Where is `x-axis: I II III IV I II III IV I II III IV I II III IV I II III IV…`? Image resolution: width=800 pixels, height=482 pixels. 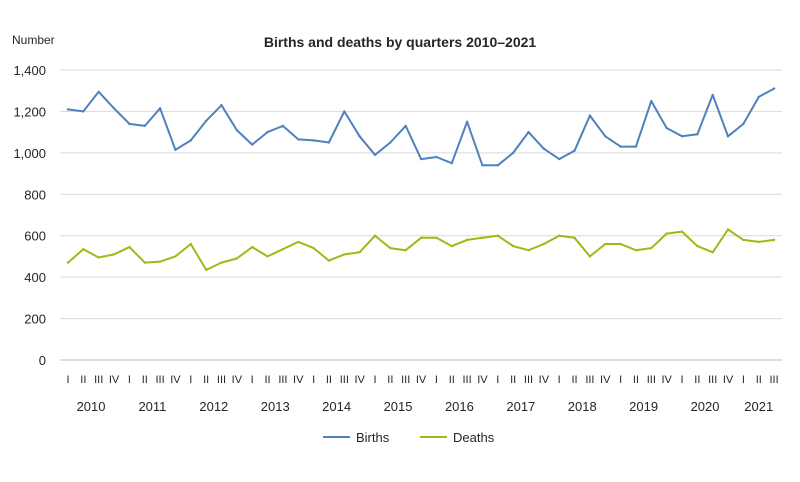 x-axis: I II III IV I II III IV I II III IV I II III IV I II III IV… is located at coordinates (422, 394).